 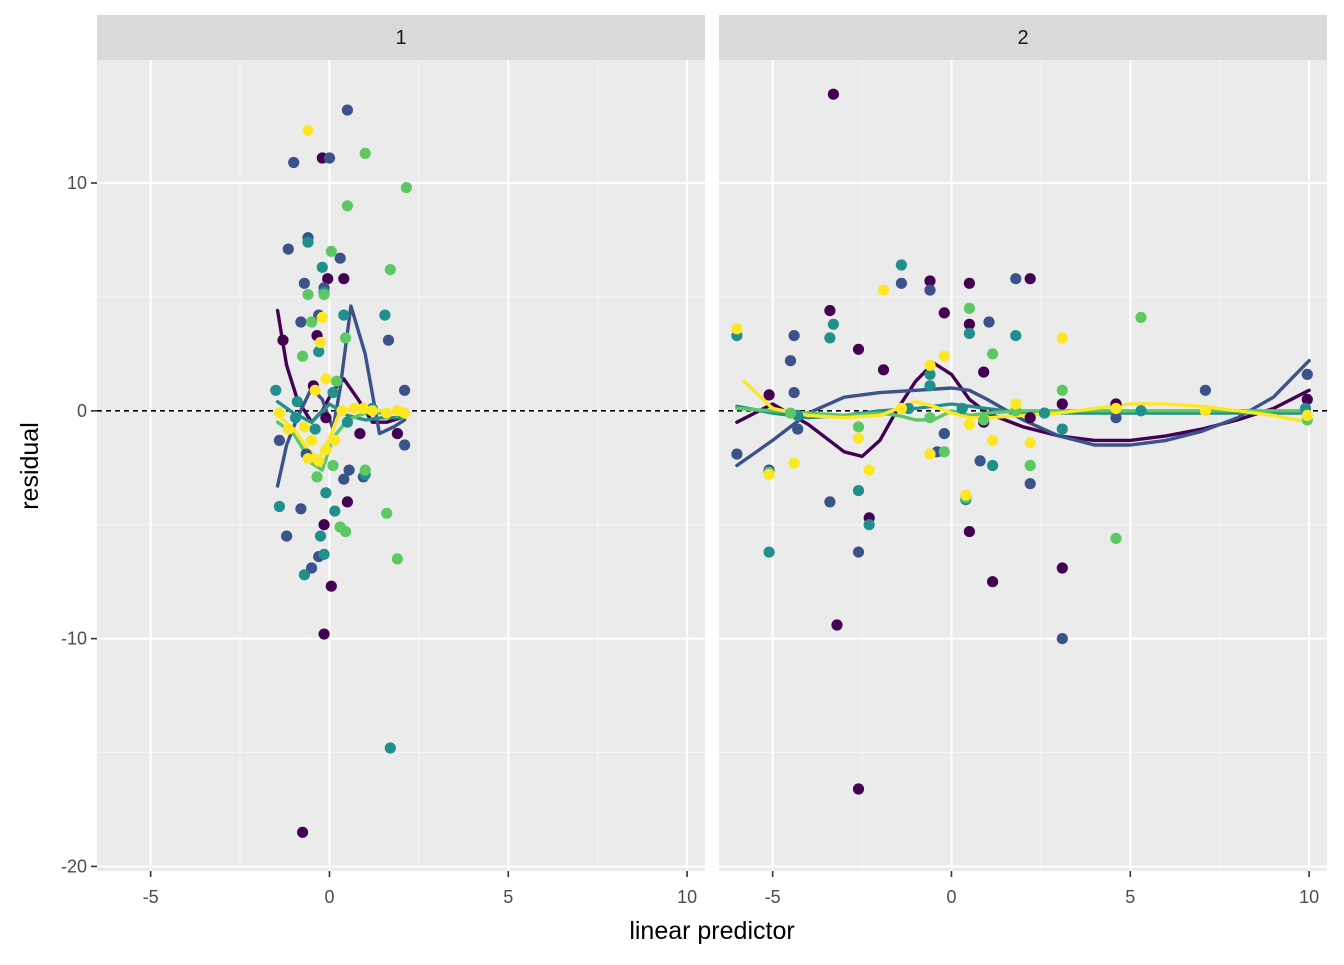 I want to click on facet-strip-label-2: 2, so click(x=1022, y=38).